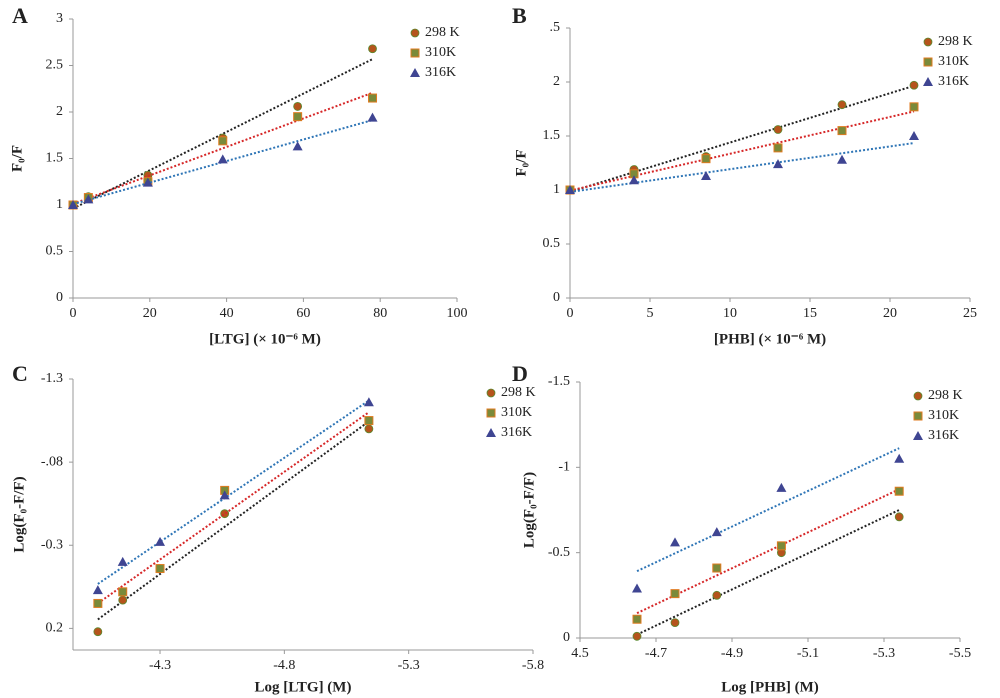 This screenshot has width=1000, height=698. What do you see at coordinates (770, 339) in the screenshot?
I see `x-axis-label: [PHB] (× 10⁻⁶ M)` at bounding box center [770, 339].